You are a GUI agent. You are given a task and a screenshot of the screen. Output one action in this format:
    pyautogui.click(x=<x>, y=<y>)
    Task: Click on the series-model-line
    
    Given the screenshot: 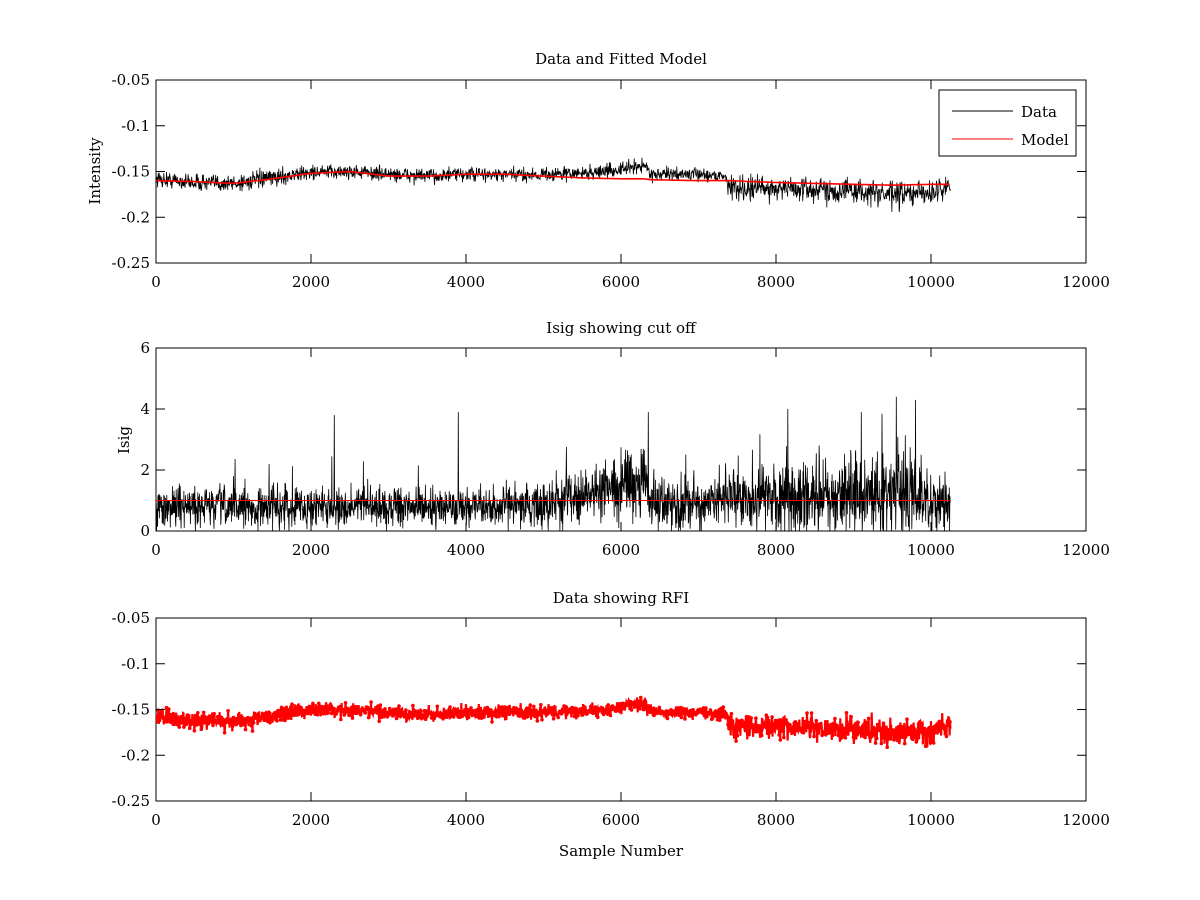 What is the action you would take?
    pyautogui.click(x=553, y=178)
    